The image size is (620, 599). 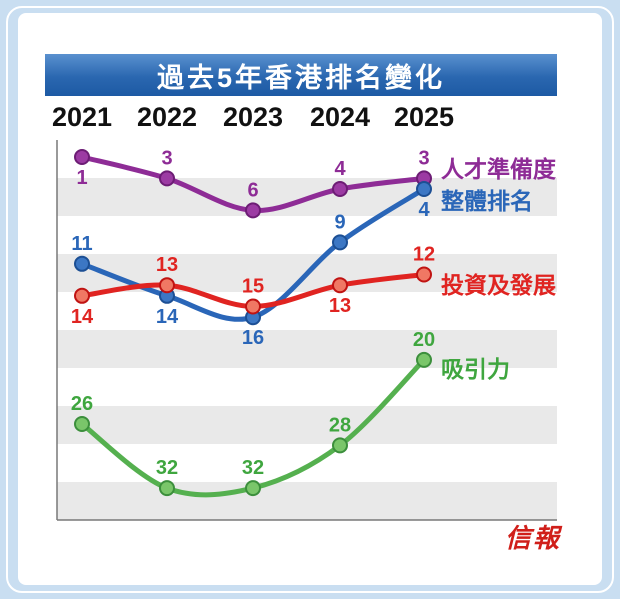 I want to click on point-label-talent-readiness: 4, so click(x=340, y=169).